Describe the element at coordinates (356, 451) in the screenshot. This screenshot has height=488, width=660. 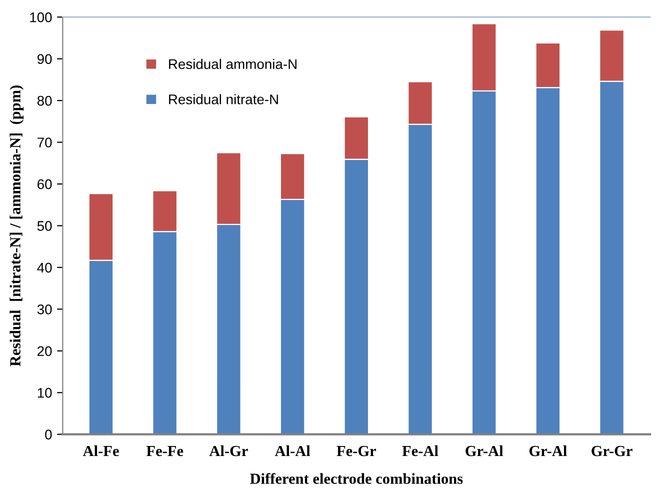
I see `x-tick-label: Fe-Gr` at that location.